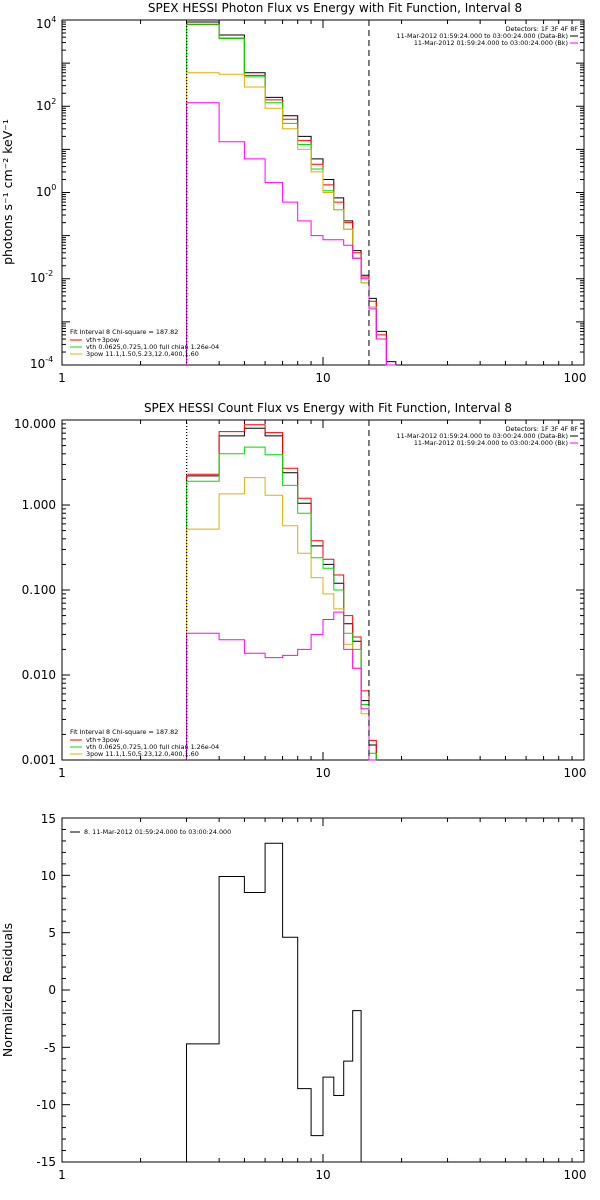 This screenshot has width=600, height=1200. What do you see at coordinates (575, 378) in the screenshot?
I see `photon-flux-xtick-label: 100` at bounding box center [575, 378].